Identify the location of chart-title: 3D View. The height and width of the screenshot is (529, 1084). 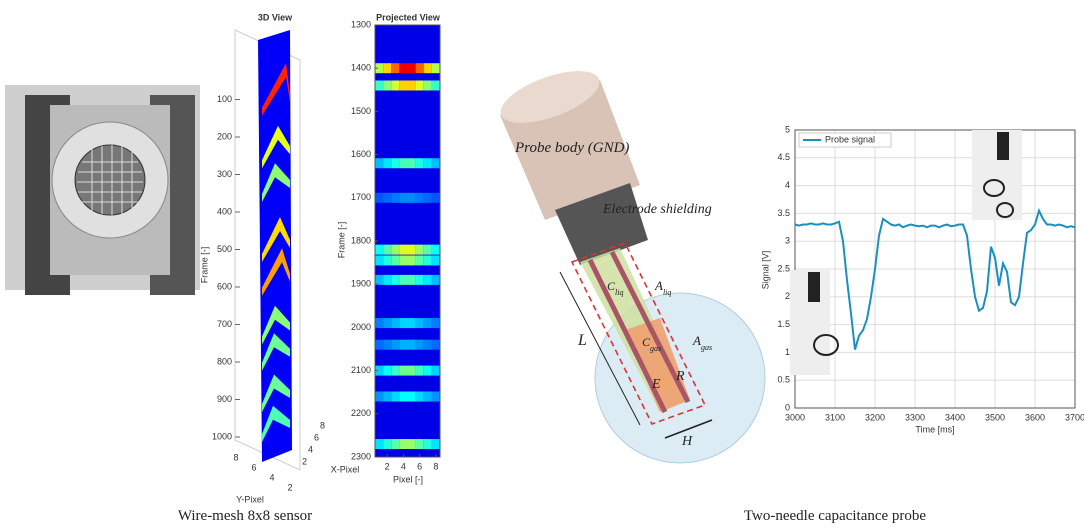
(275, 17).